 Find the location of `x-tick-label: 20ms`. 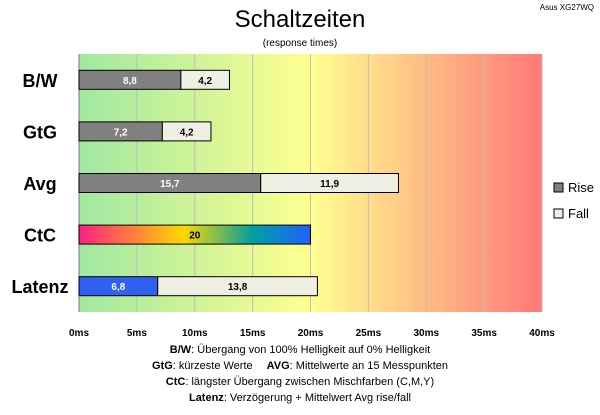

x-tick-label: 20ms is located at coordinates (311, 333).